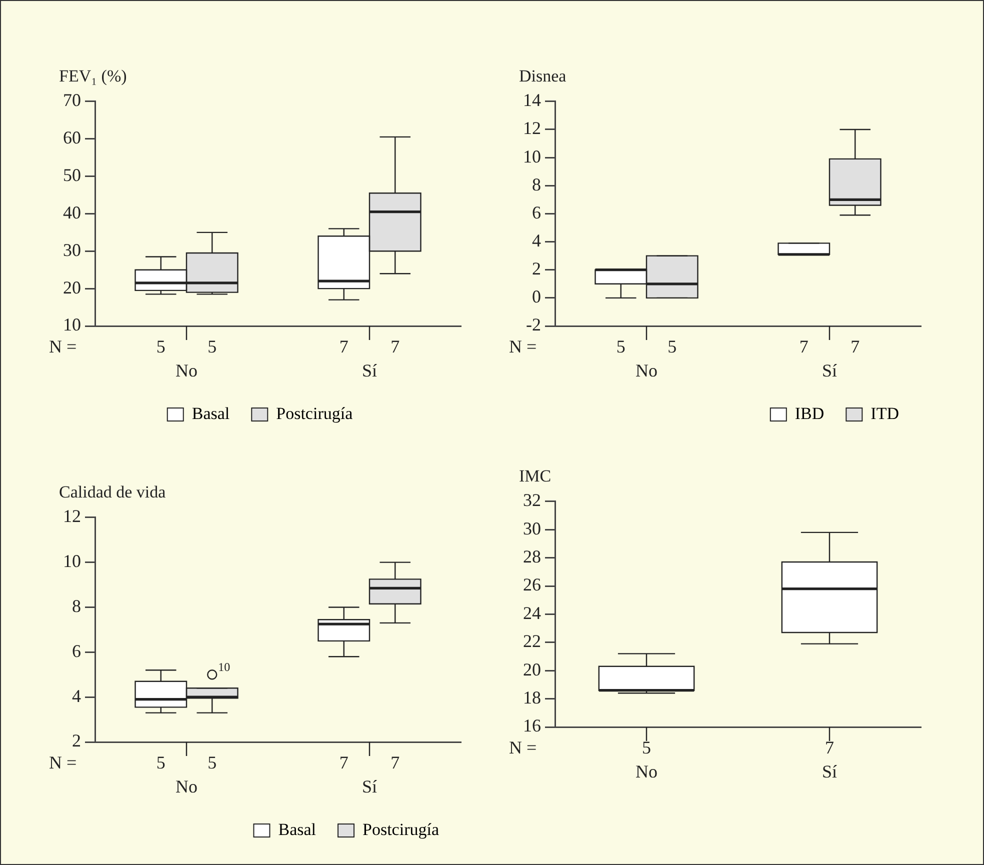  I want to click on y-tick-label: 60, so click(72, 138).